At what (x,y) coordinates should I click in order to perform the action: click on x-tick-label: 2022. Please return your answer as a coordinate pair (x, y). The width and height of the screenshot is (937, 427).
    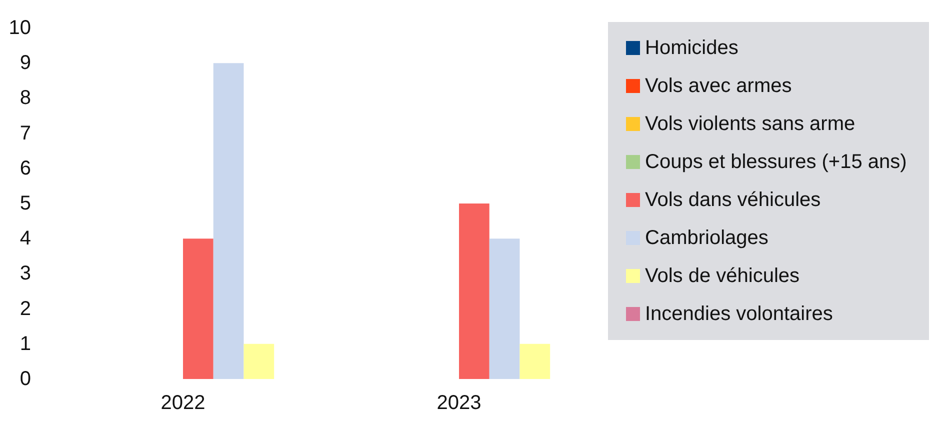
    Looking at the image, I should click on (183, 403).